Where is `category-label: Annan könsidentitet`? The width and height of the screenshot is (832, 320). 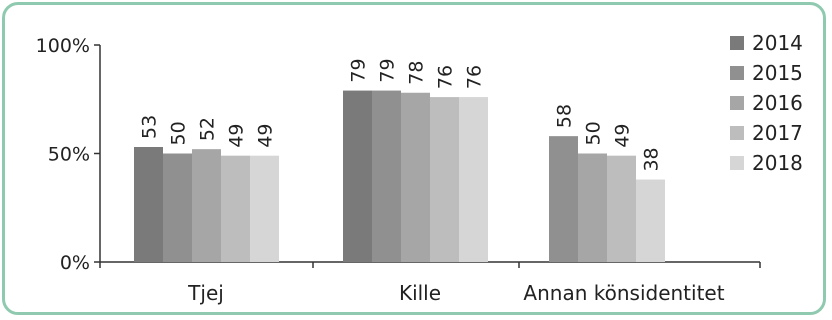
category-label: Annan könsidentitet is located at coordinates (623, 293).